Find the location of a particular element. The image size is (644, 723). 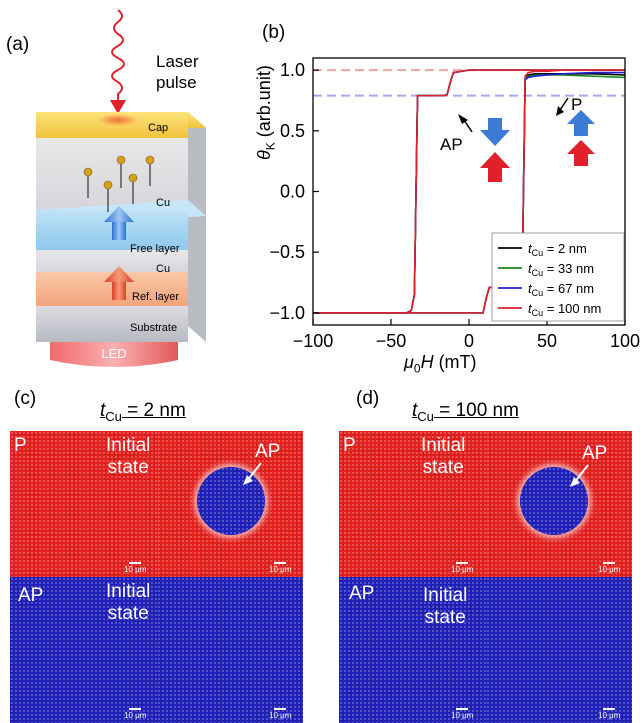

panel-label-b: (b) is located at coordinates (274, 32).